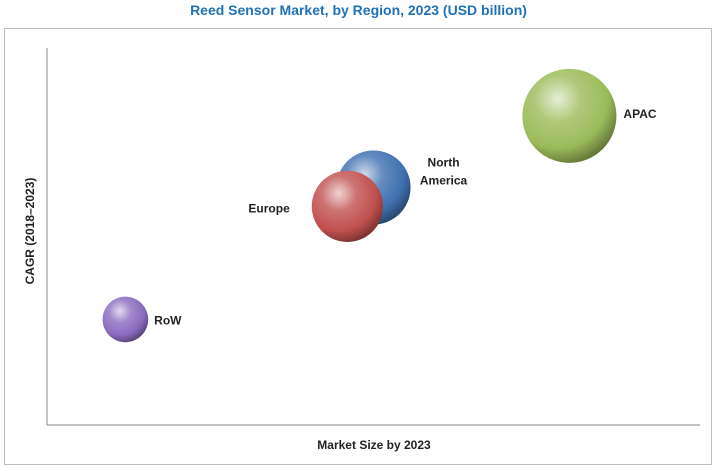 The width and height of the screenshot is (717, 471). I want to click on bubble-apac, so click(569, 115).